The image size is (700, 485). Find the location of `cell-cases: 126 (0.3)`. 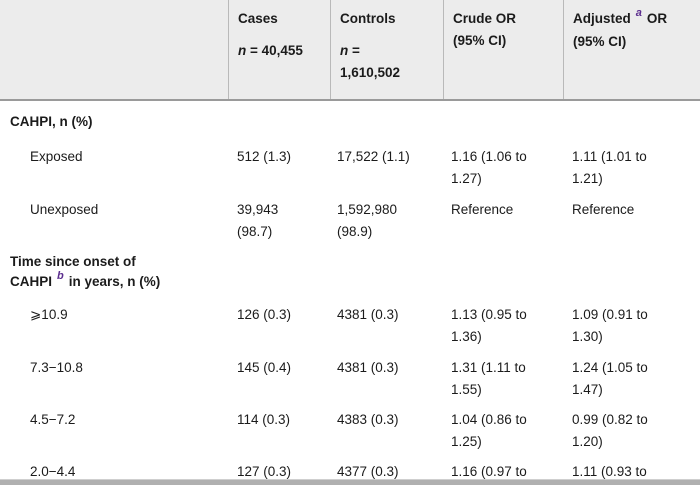

cell-cases: 126 (0.3) is located at coordinates (264, 314).